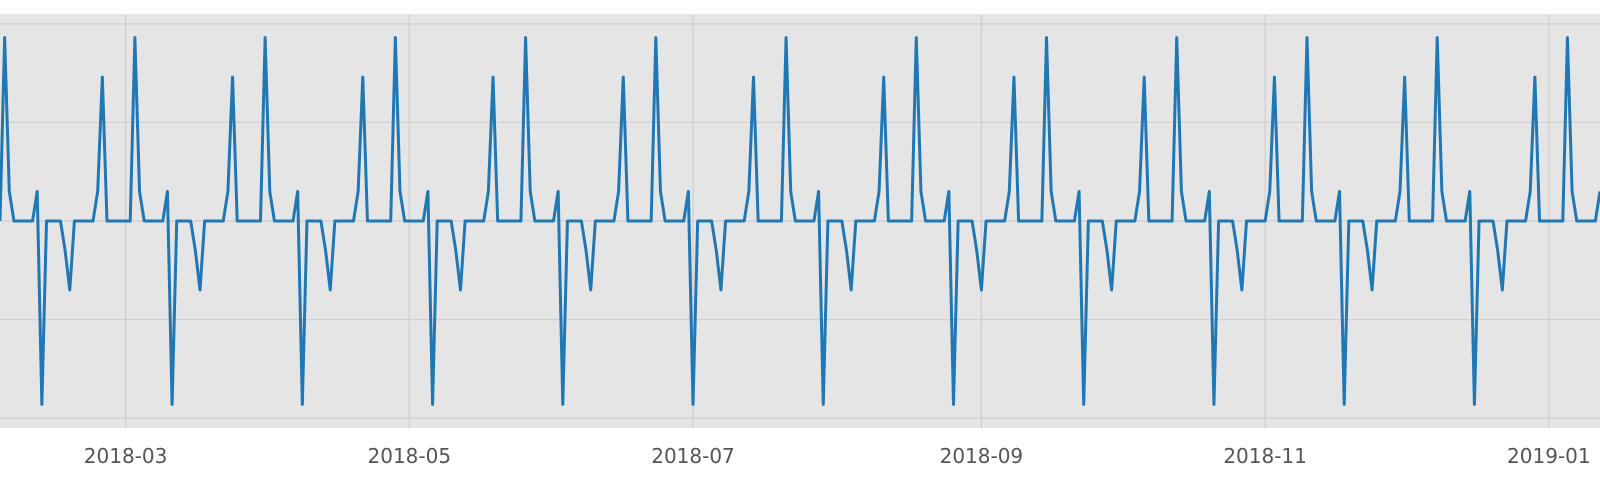  I want to click on x-tick-label: 2019-01, so click(1549, 456).